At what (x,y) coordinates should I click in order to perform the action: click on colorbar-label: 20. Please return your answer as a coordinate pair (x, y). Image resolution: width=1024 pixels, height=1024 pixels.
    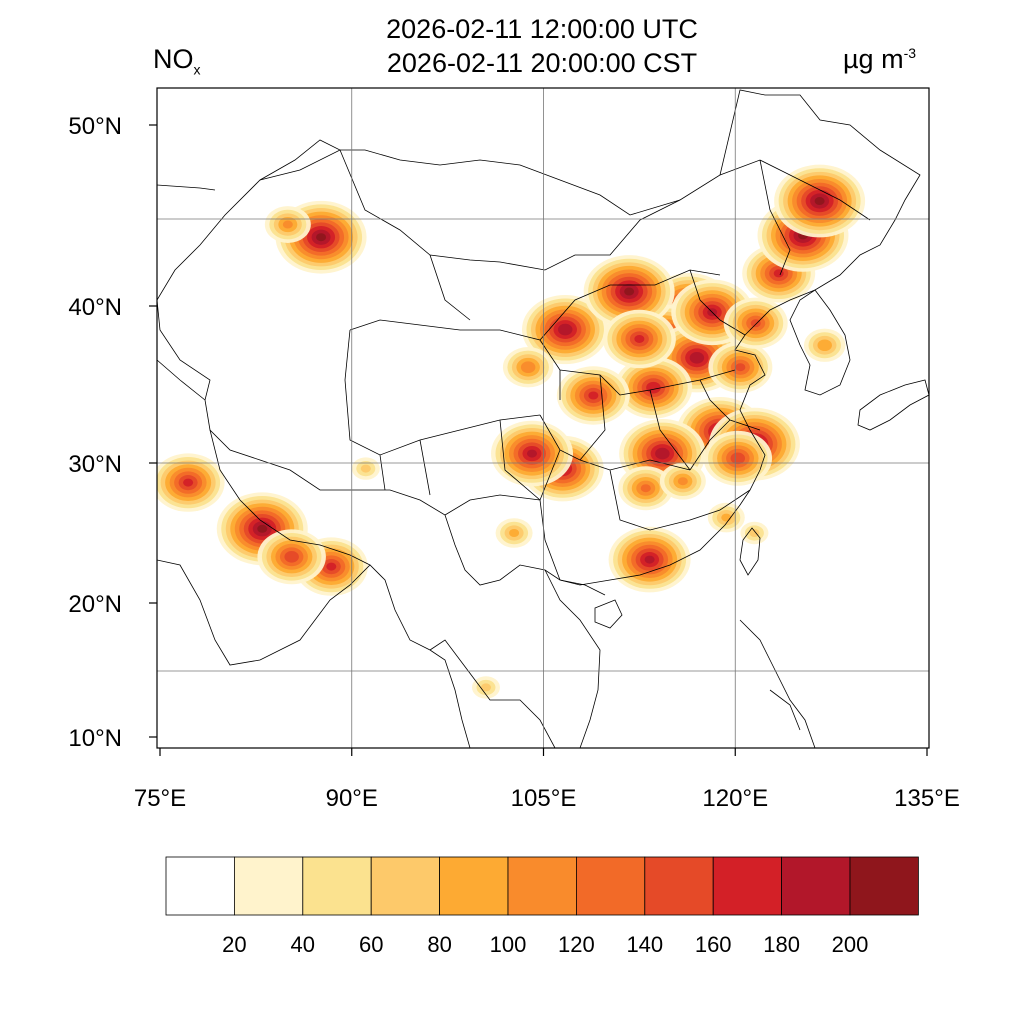
    Looking at the image, I should click on (234, 944).